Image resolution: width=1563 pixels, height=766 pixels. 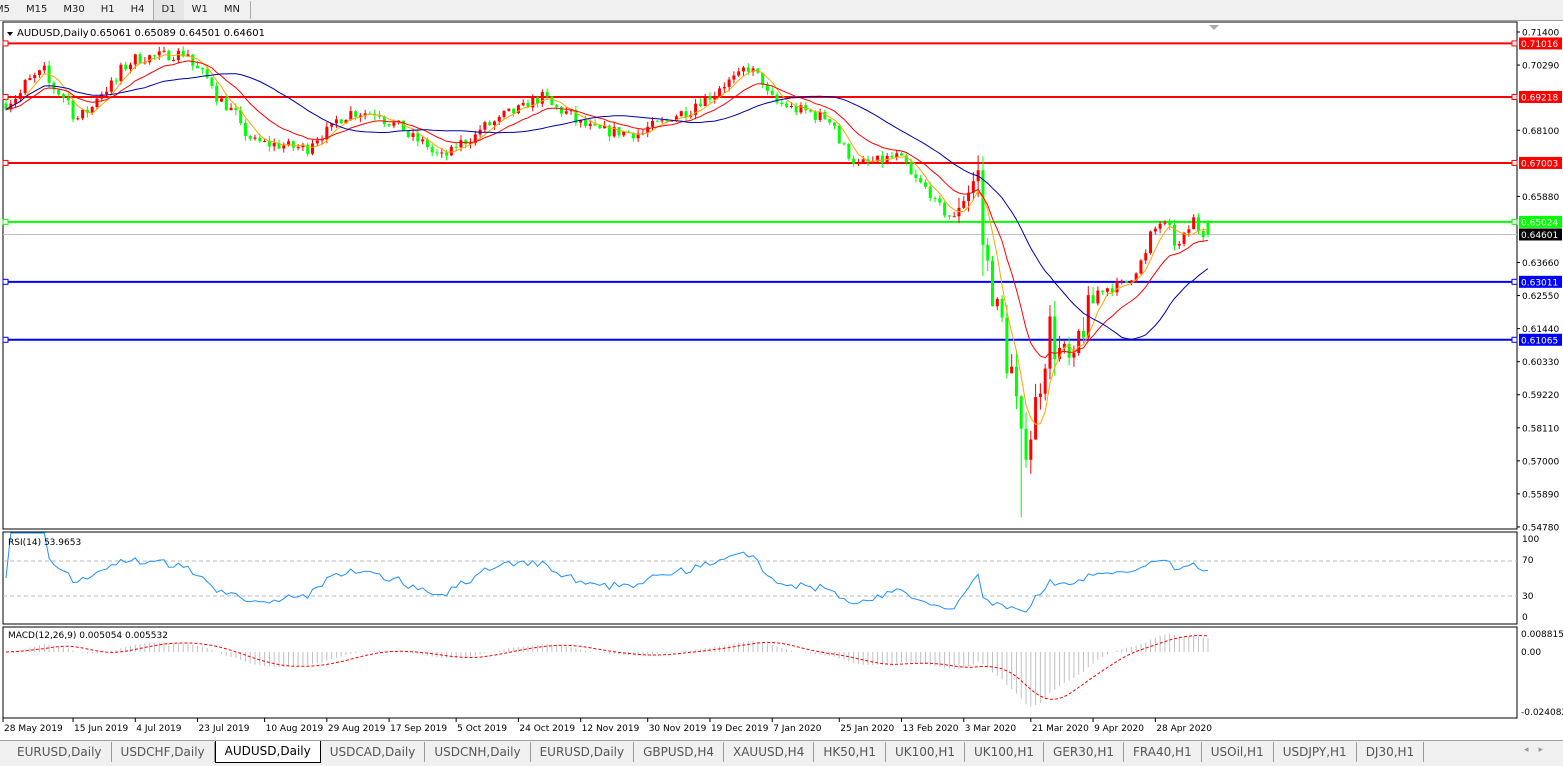 What do you see at coordinates (1540, 162) in the screenshot?
I see `level-price-tag` at bounding box center [1540, 162].